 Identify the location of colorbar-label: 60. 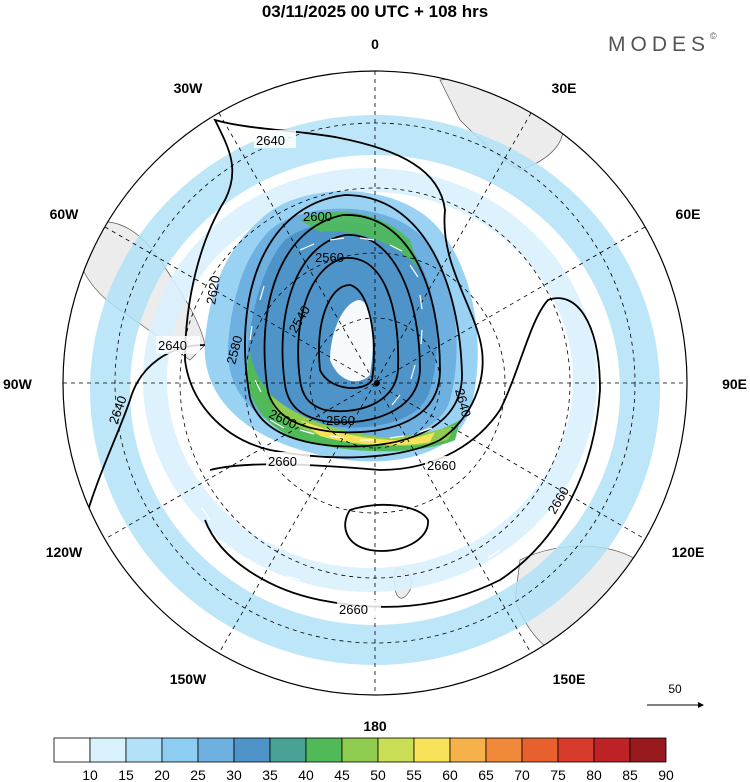
(450, 774).